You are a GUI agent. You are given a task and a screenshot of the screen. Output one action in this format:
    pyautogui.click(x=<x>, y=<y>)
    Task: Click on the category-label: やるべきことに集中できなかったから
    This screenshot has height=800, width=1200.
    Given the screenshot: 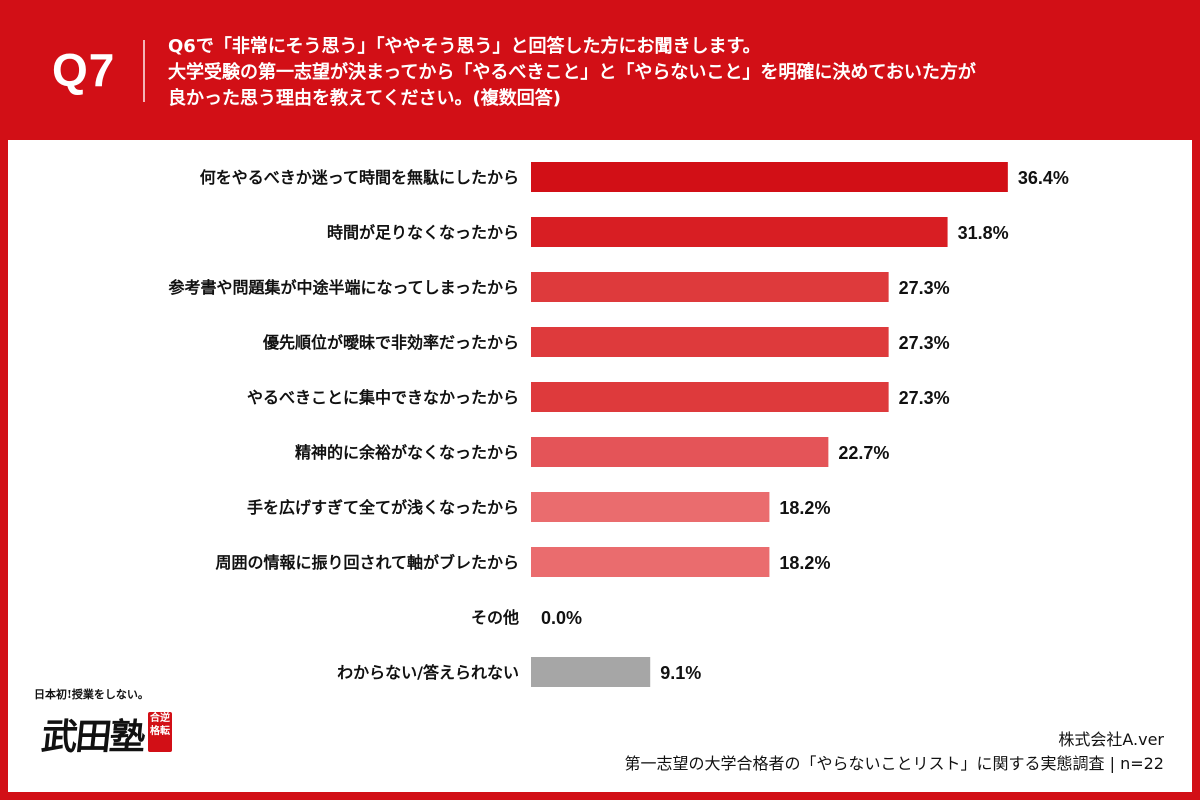 What is the action you would take?
    pyautogui.click(x=383, y=397)
    